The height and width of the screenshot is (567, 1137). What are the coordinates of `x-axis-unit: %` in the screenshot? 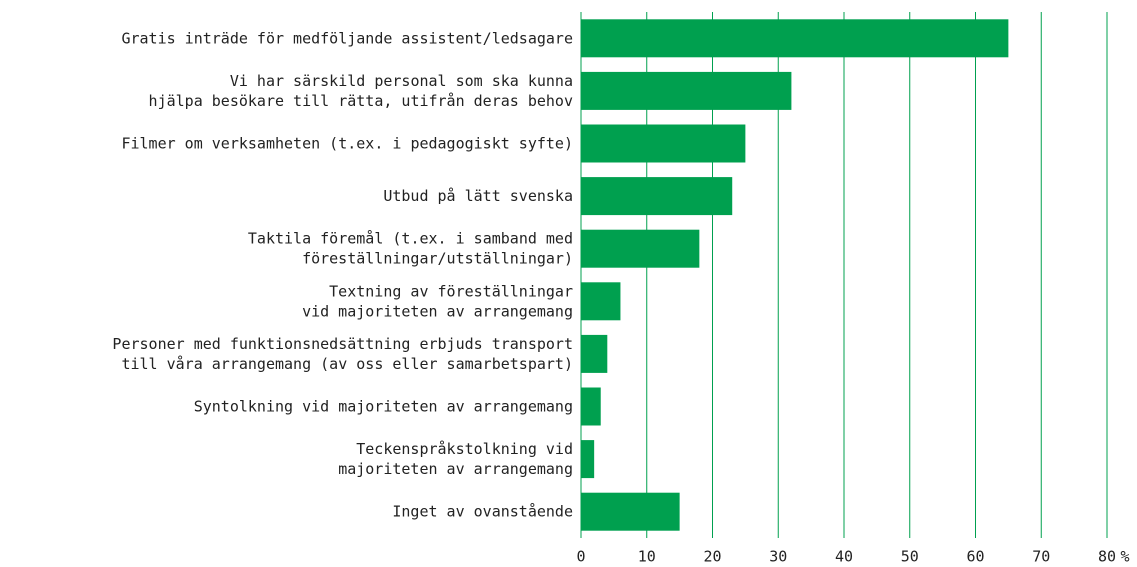 It's located at (1124, 557).